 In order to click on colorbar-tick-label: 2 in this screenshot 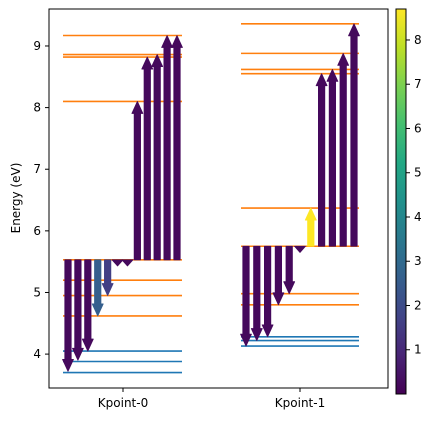, I will do `click(418, 305)`.